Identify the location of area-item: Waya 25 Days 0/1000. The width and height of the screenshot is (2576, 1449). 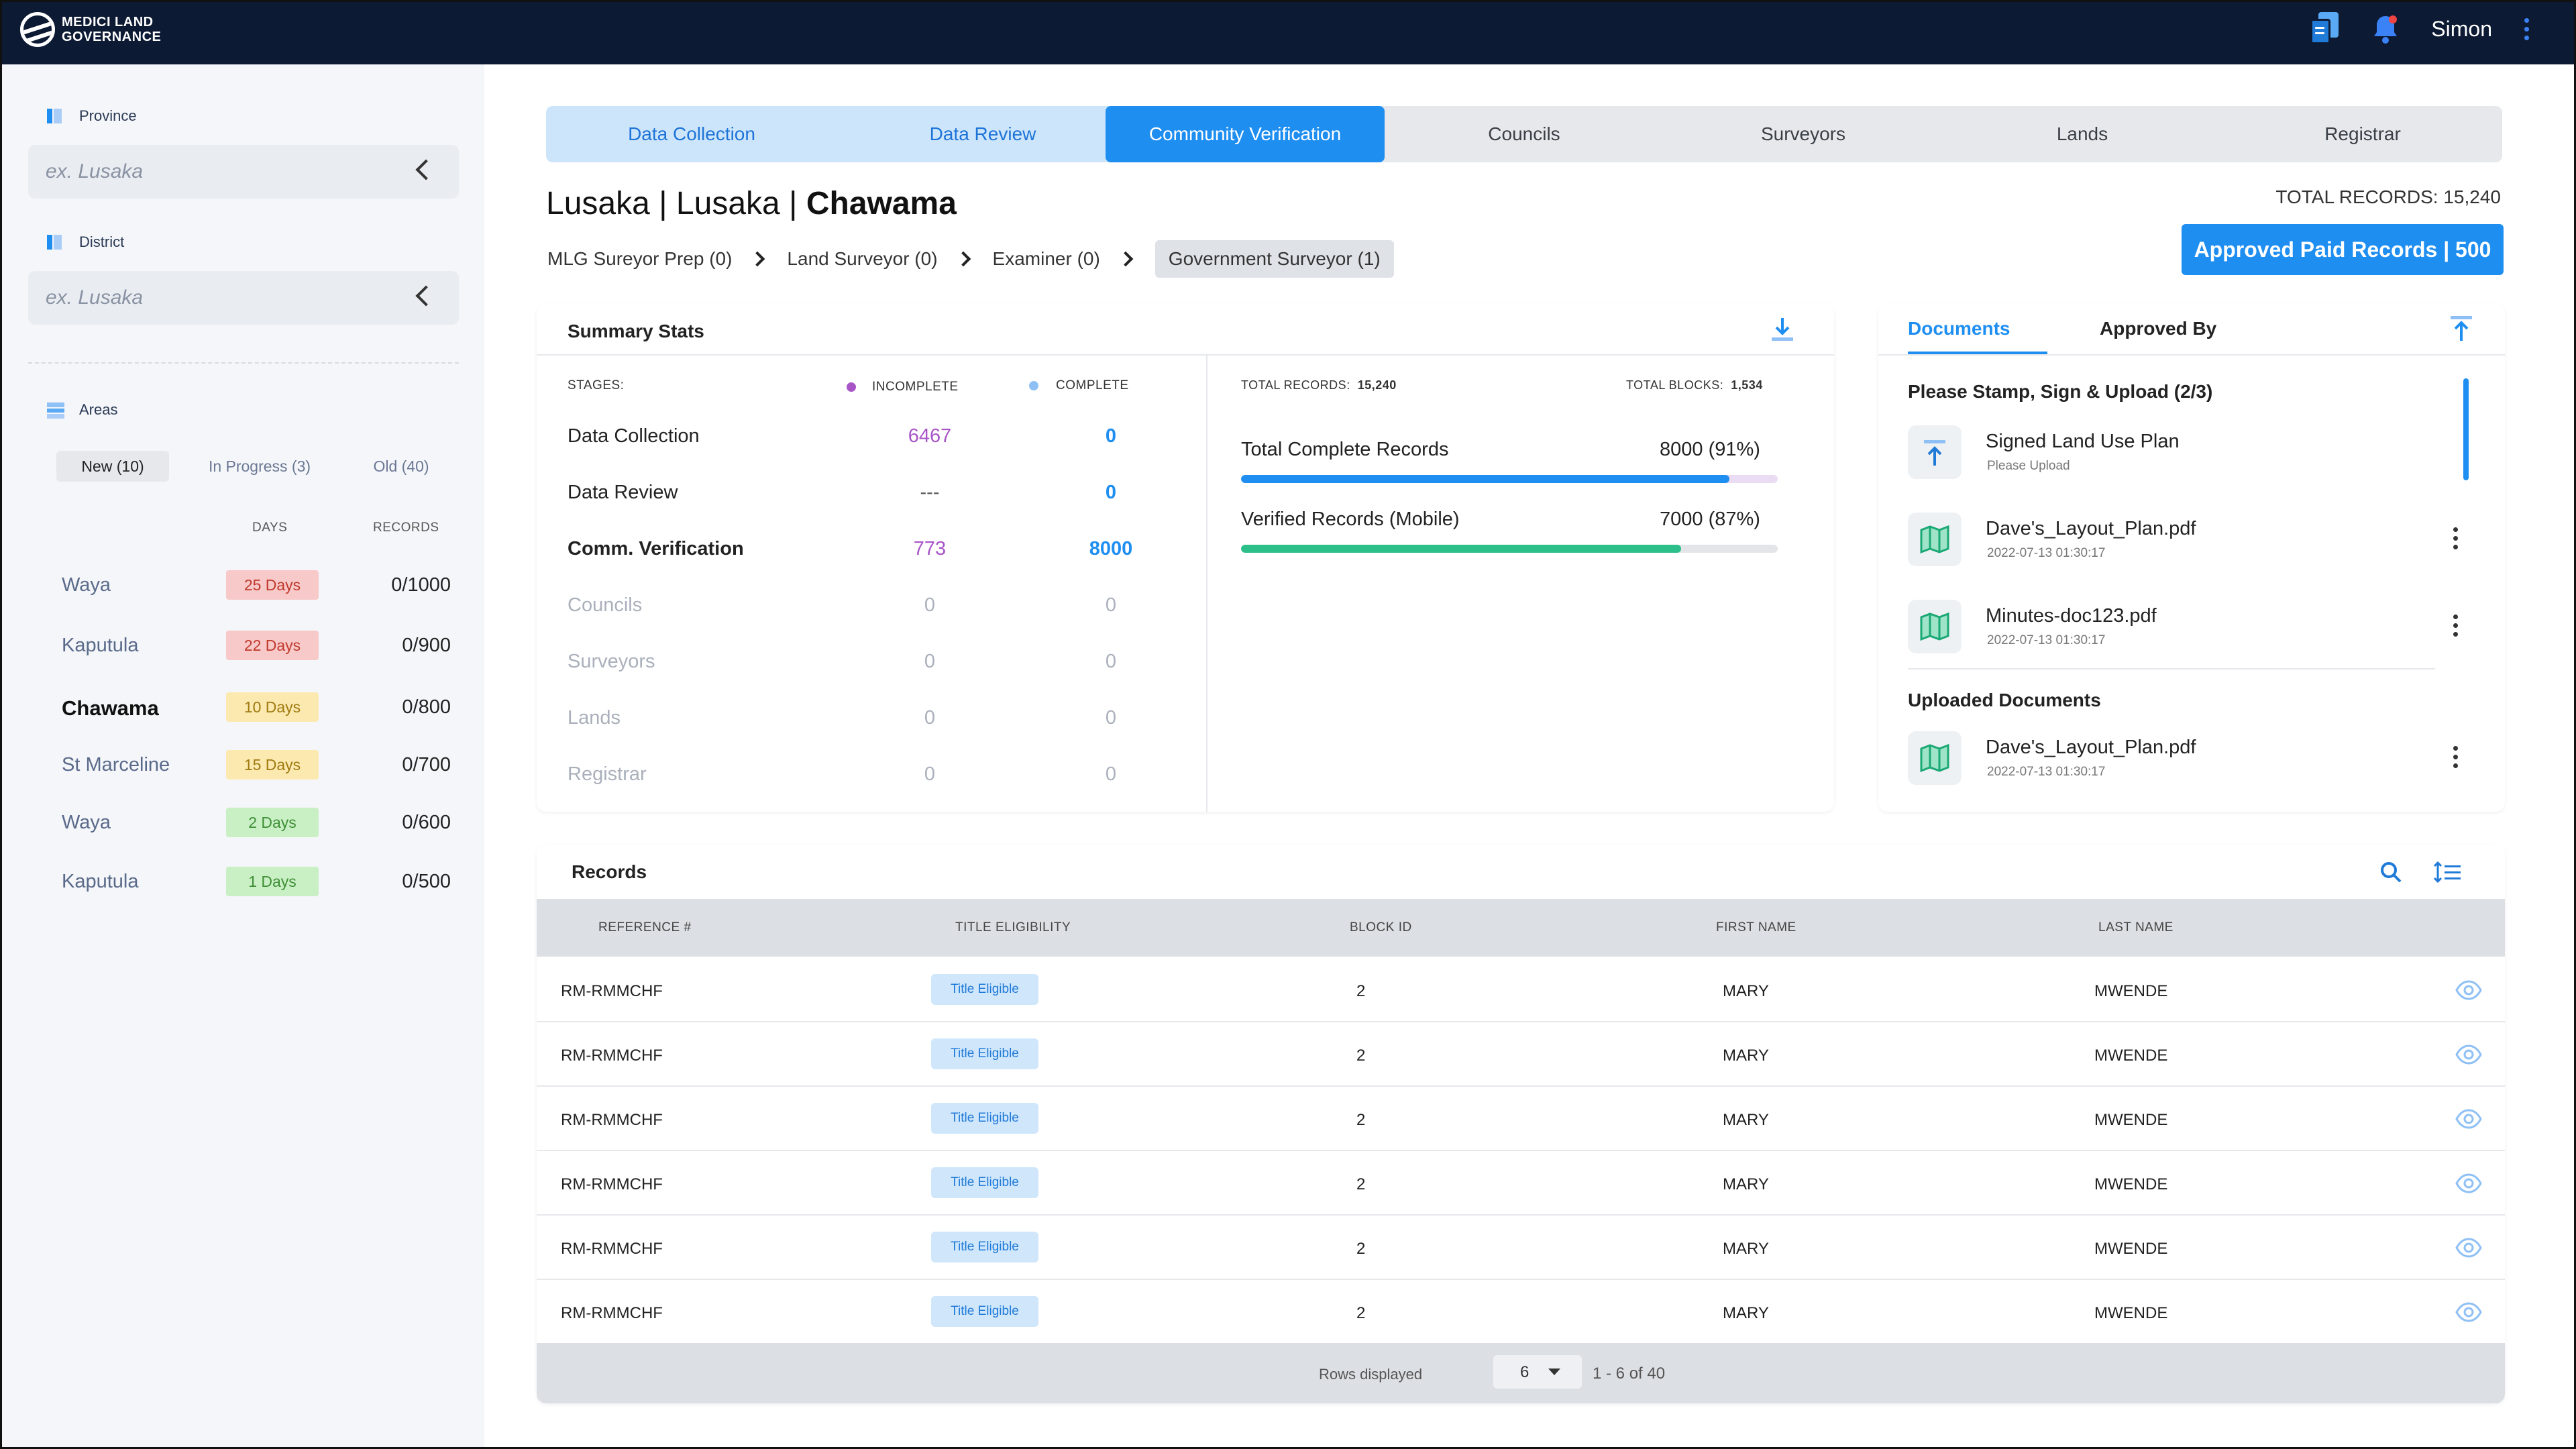
(256, 585).